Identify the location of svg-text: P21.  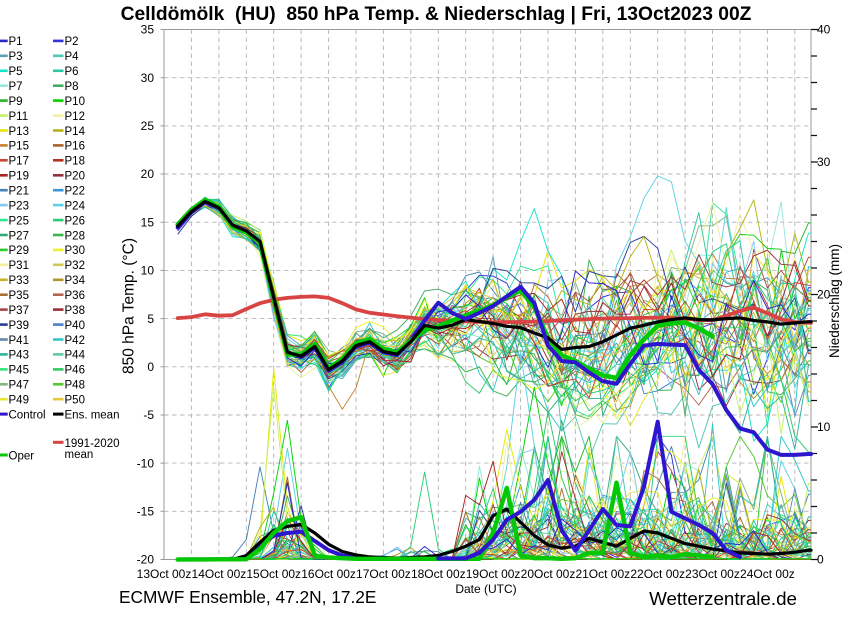
(19, 192).